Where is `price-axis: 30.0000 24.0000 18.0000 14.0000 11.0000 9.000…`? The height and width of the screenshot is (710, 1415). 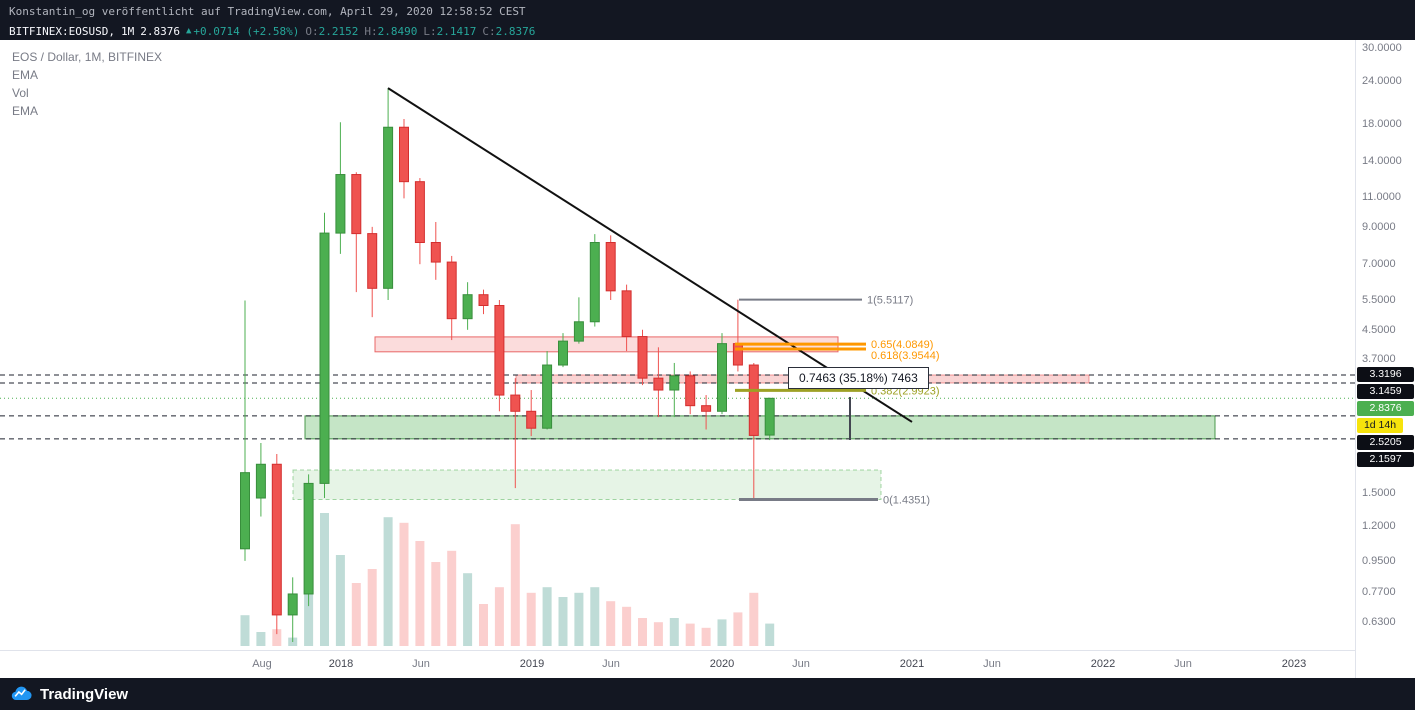 price-axis: 30.0000 24.0000 18.0000 14.0000 11.0000 9.000… is located at coordinates (1385, 359).